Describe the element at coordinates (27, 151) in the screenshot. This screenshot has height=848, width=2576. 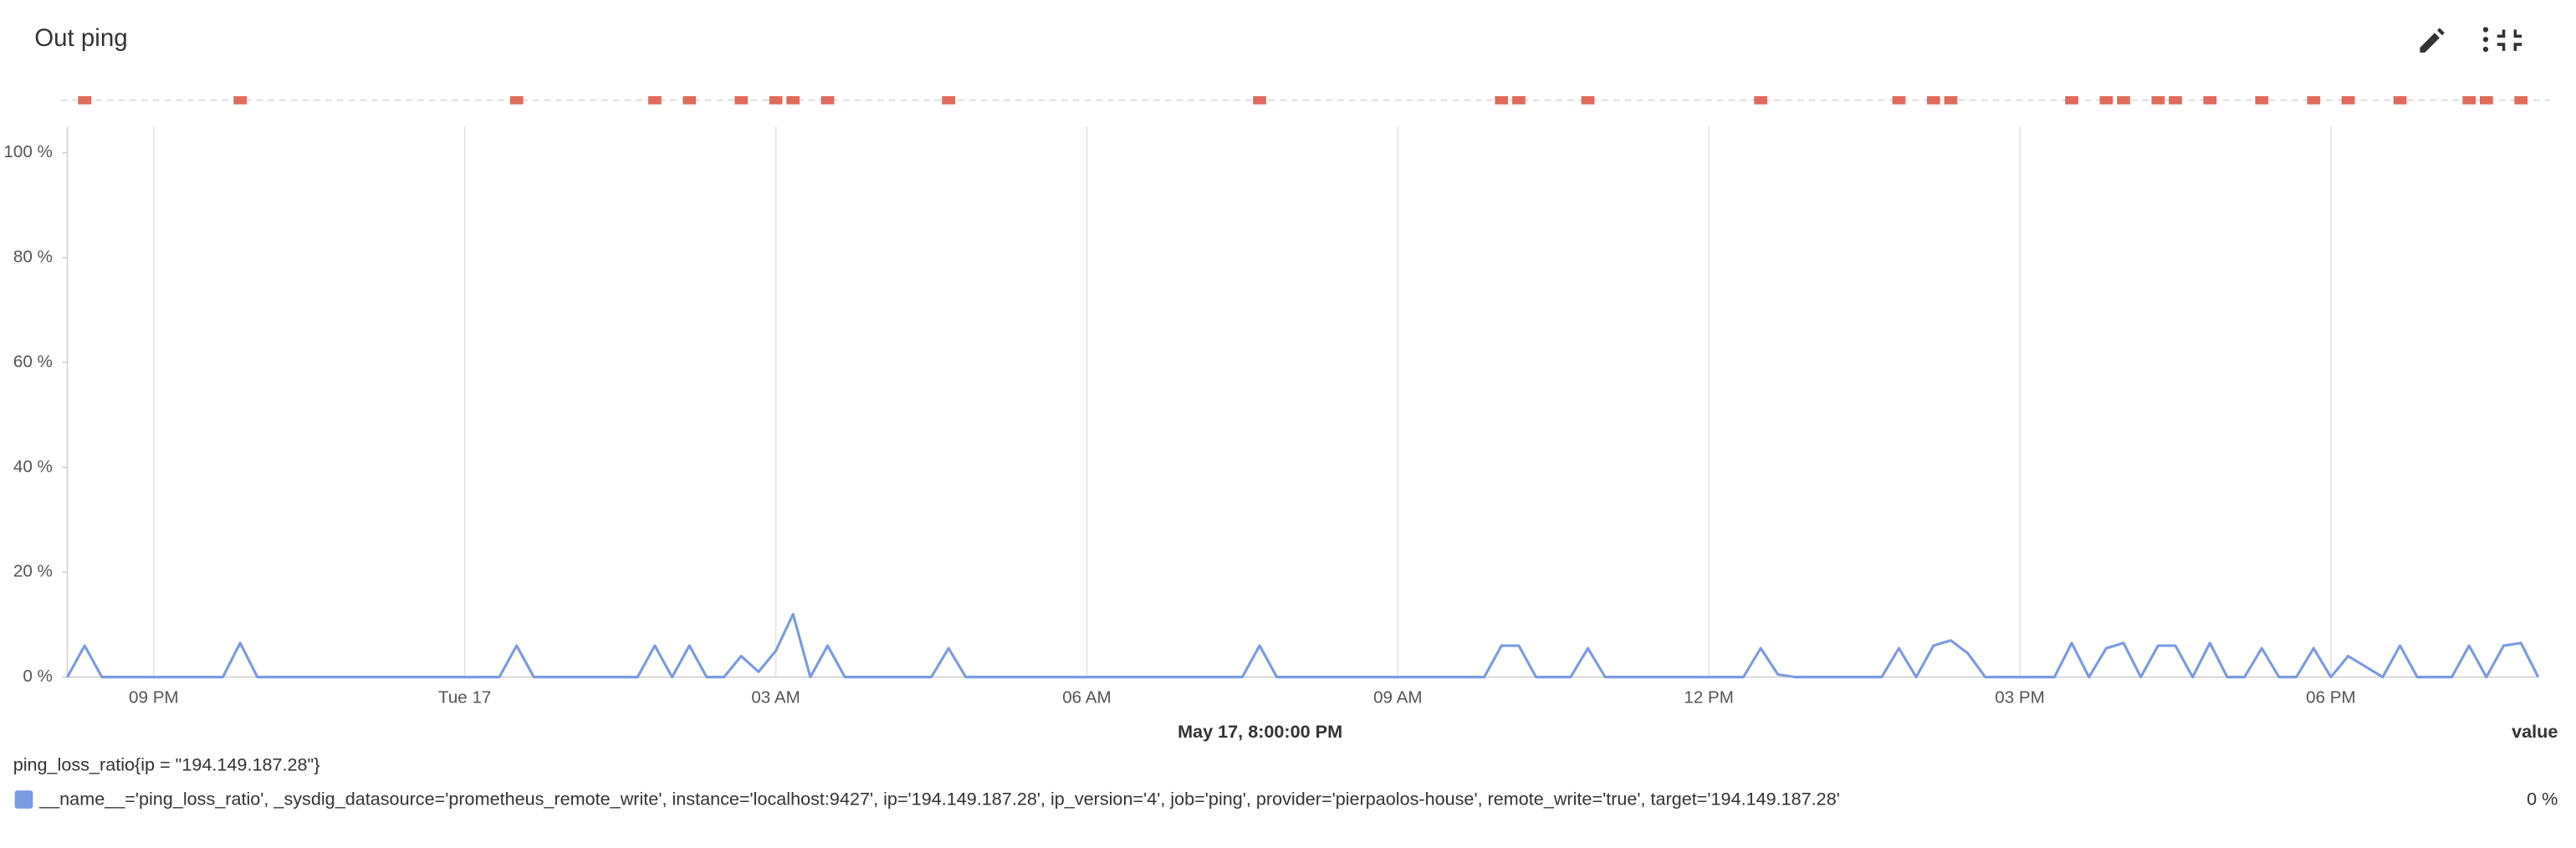
I see `y-tick-label: 100 %` at that location.